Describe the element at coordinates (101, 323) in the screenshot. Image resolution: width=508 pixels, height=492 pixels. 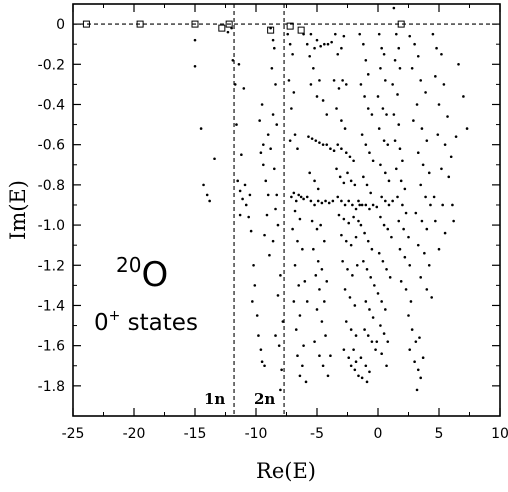
I see `states-spin: 0` at that location.